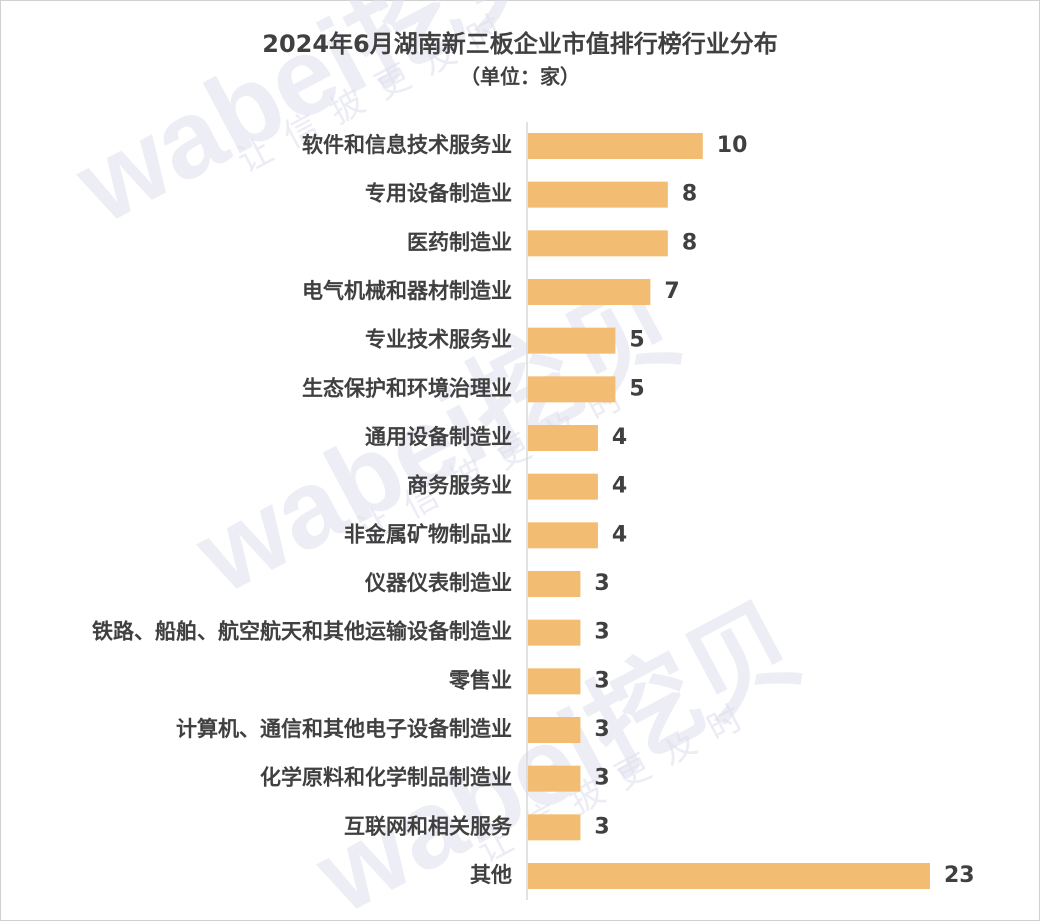  I want to click on value-label: 10, so click(732, 145).